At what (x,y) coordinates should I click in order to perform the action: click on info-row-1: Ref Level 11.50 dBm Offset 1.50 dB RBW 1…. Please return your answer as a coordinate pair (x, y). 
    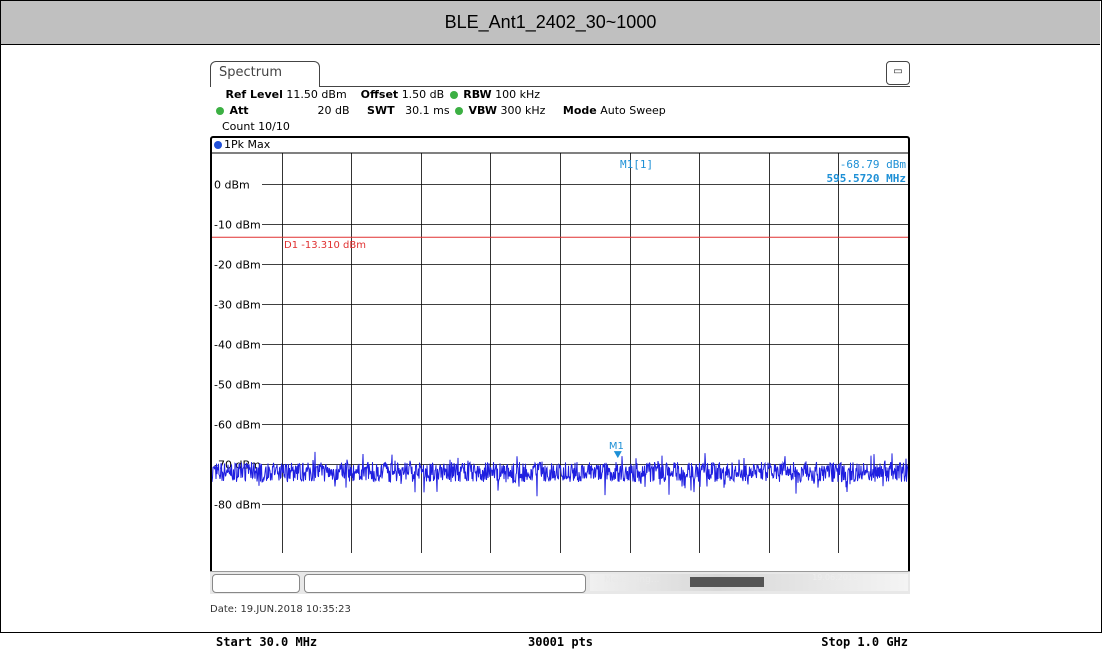
    Looking at the image, I should click on (377, 94).